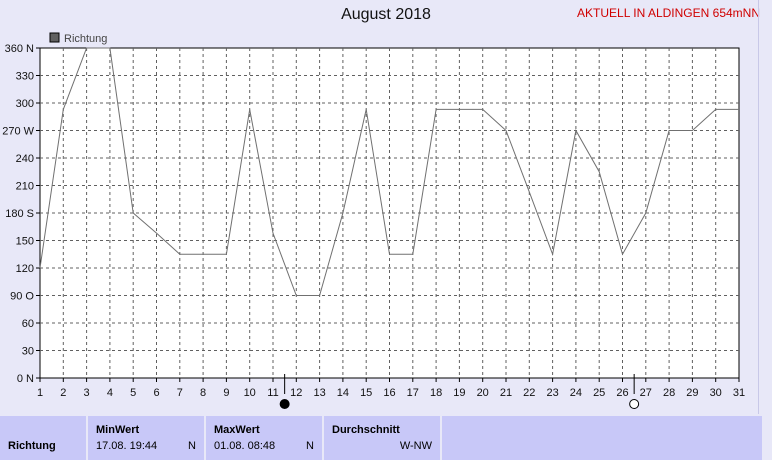 The width and height of the screenshot is (772, 460). What do you see at coordinates (133, 393) in the screenshot?
I see `x-tick-label: 5` at bounding box center [133, 393].